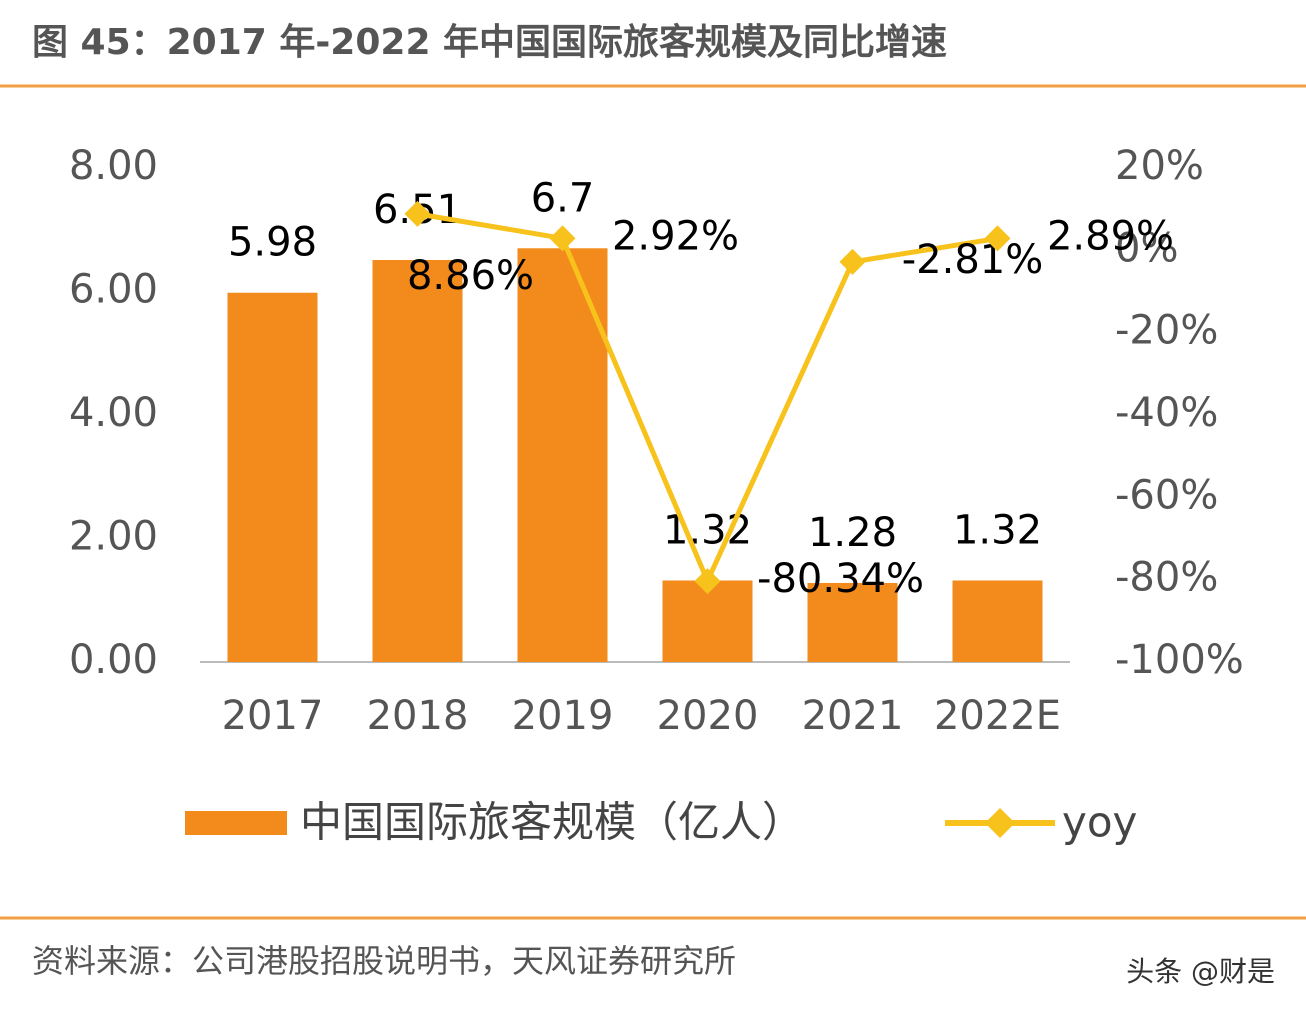 This screenshot has width=1306, height=1020. Describe the element at coordinates (997, 716) in the screenshot. I see `x-tick-label: 2022E` at that location.